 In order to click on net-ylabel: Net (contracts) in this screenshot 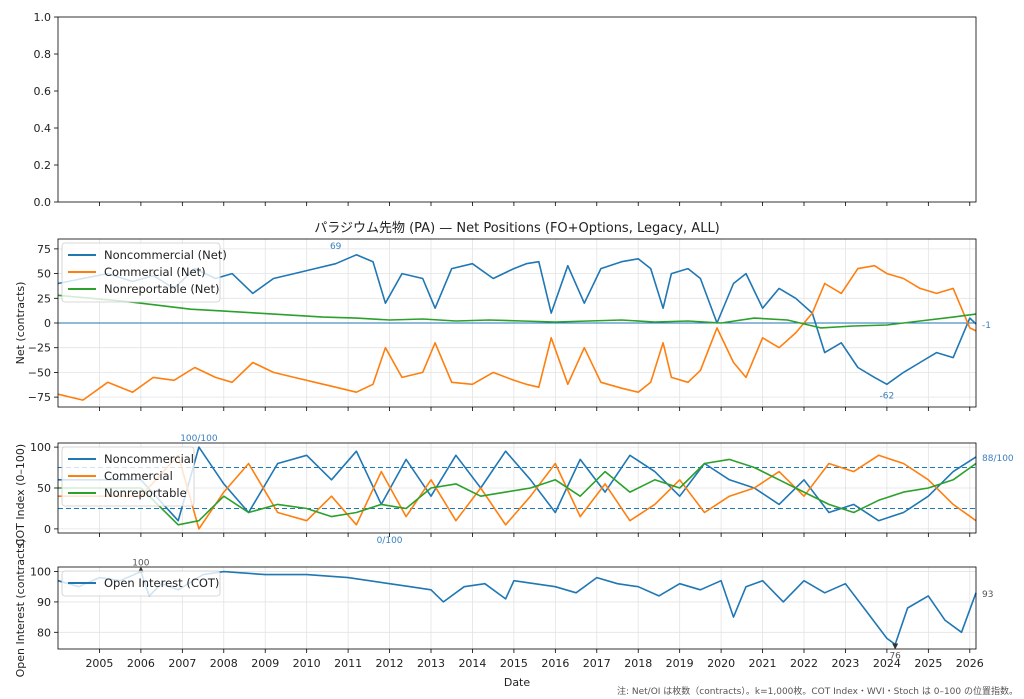, I will do `click(20, 323)`.